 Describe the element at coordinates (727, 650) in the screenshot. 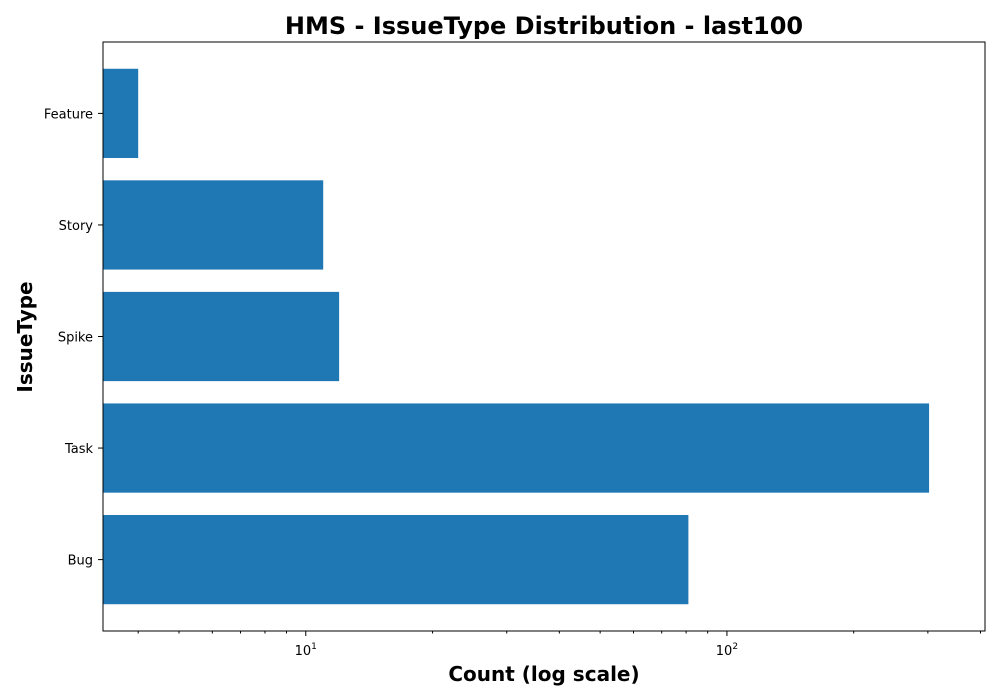

I see `x-tick-label: 10²` at that location.